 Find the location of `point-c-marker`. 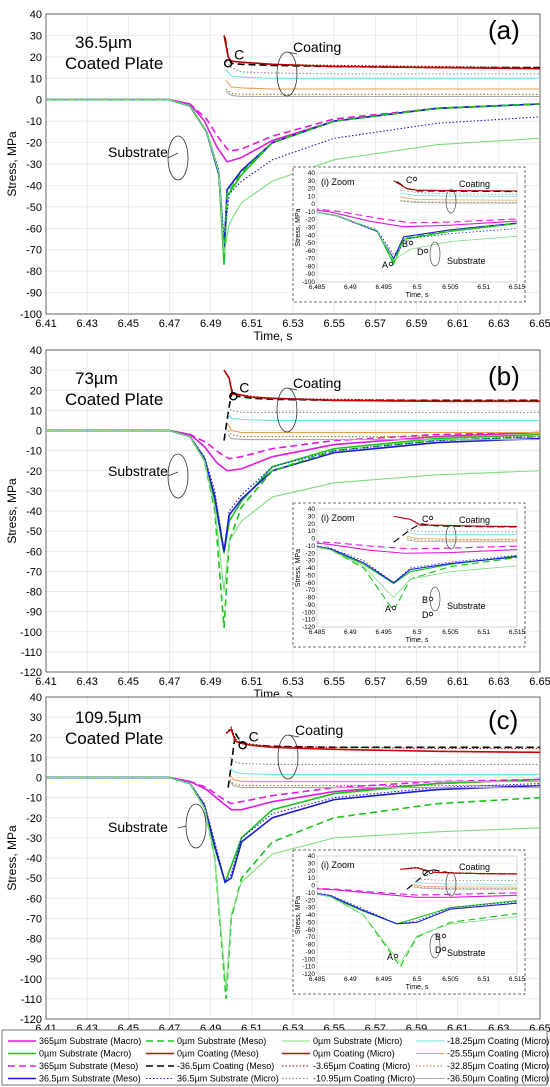

point-c-marker is located at coordinates (228, 63).